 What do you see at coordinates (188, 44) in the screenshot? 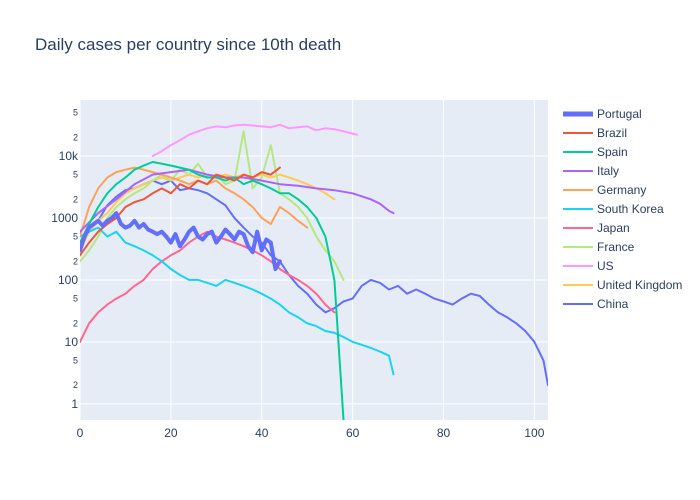
I see `chart-title: Daily cases per country since 10th death` at bounding box center [188, 44].